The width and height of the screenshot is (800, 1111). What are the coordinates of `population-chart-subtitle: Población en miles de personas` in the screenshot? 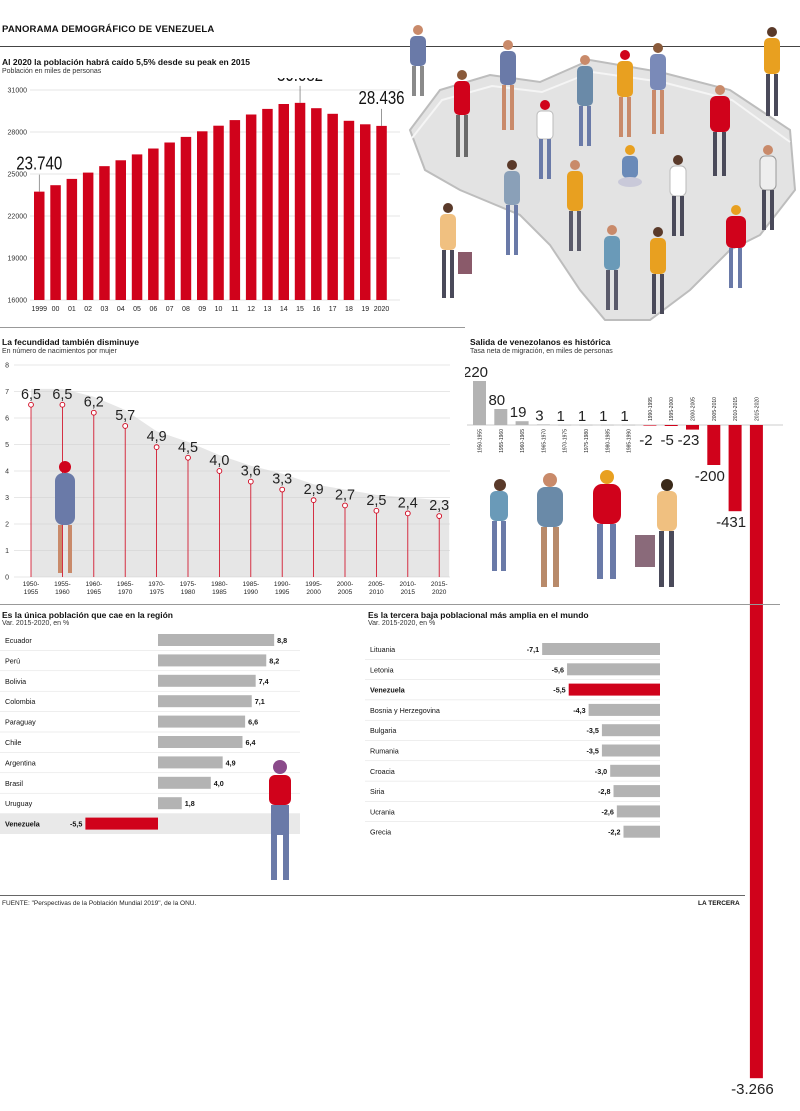 It's located at (52, 71).